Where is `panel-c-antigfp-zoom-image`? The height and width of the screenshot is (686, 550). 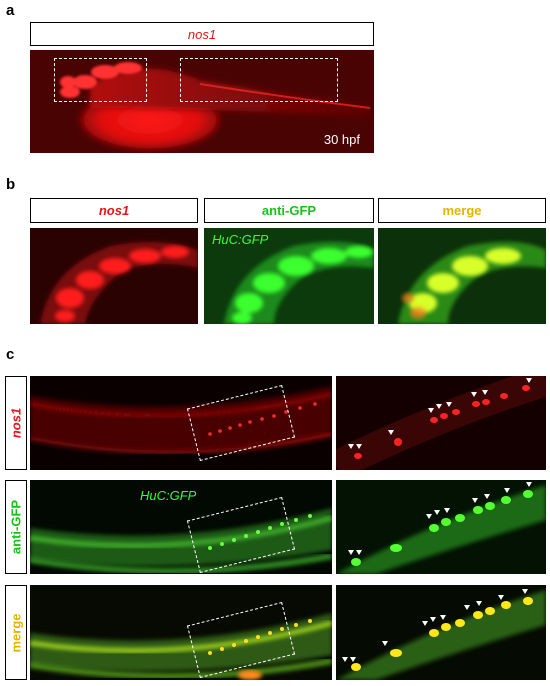 panel-c-antigfp-zoom-image is located at coordinates (441, 527).